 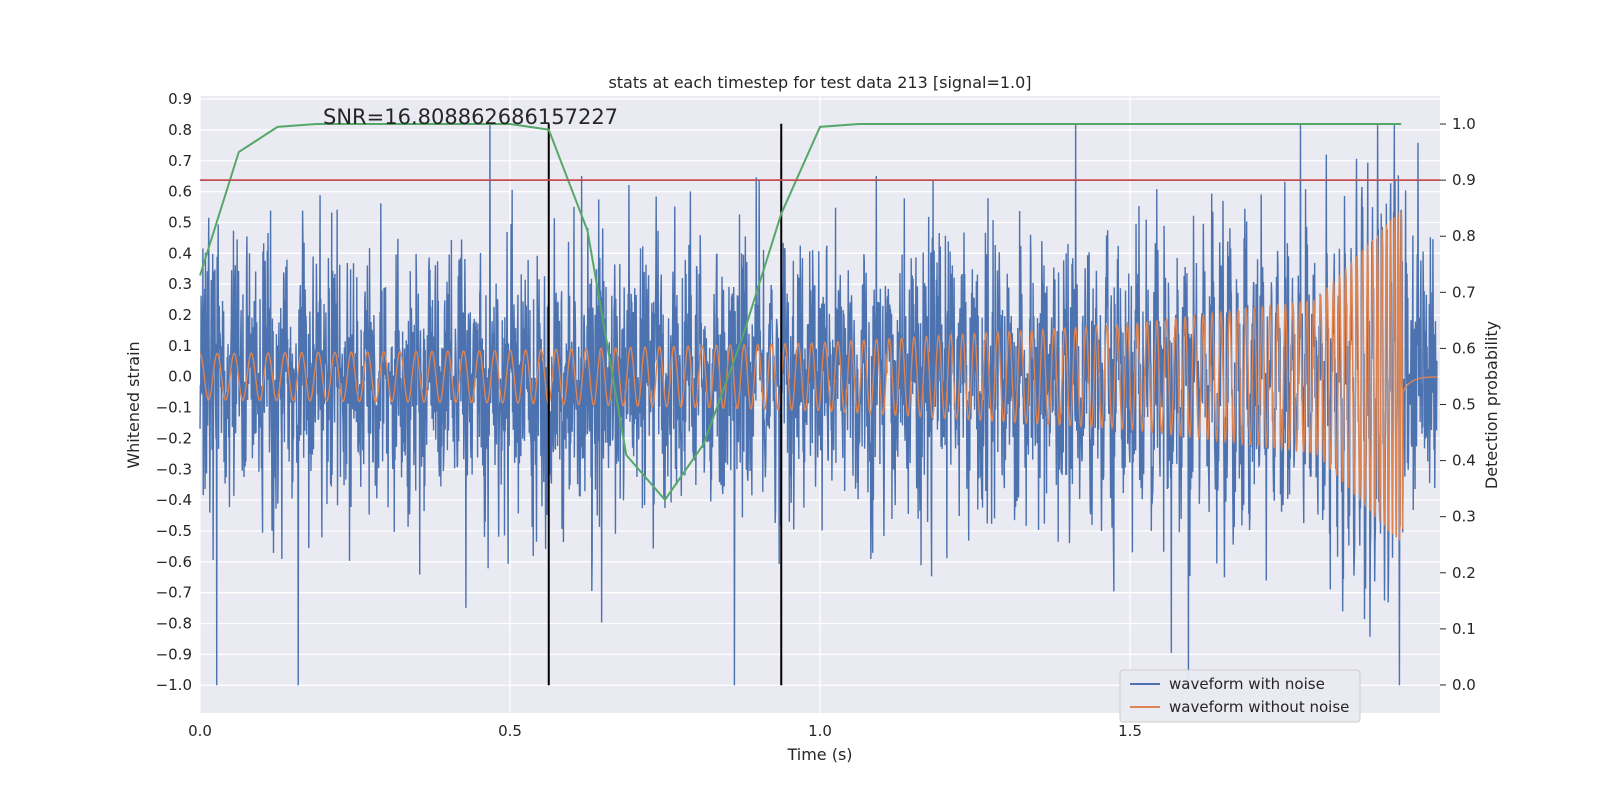 What do you see at coordinates (174, 593) in the screenshot?
I see `y-tick-label: −0.7` at bounding box center [174, 593].